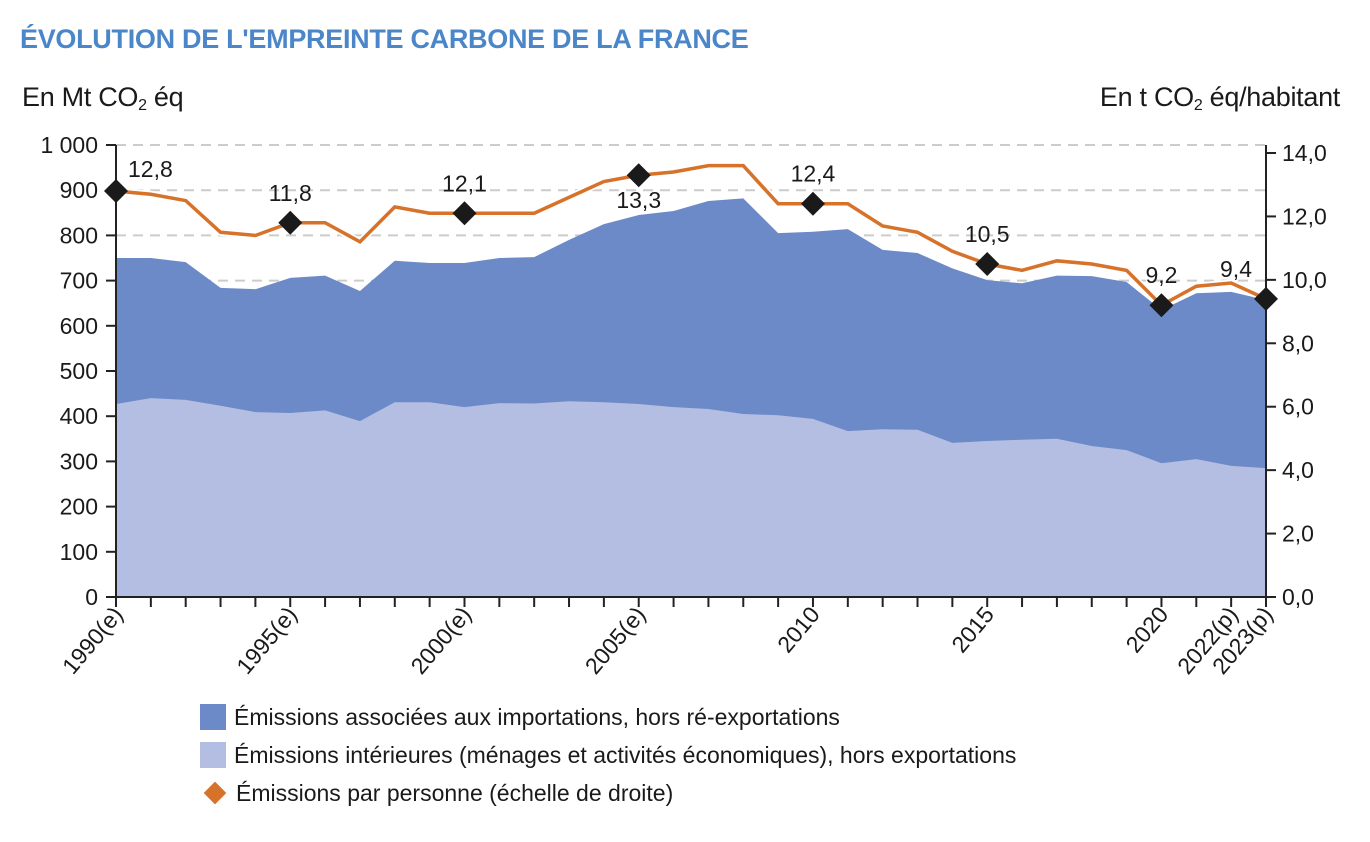 The height and width of the screenshot is (842, 1370). What do you see at coordinates (79, 235) in the screenshot?
I see `y-tick-label-left: 800` at bounding box center [79, 235].